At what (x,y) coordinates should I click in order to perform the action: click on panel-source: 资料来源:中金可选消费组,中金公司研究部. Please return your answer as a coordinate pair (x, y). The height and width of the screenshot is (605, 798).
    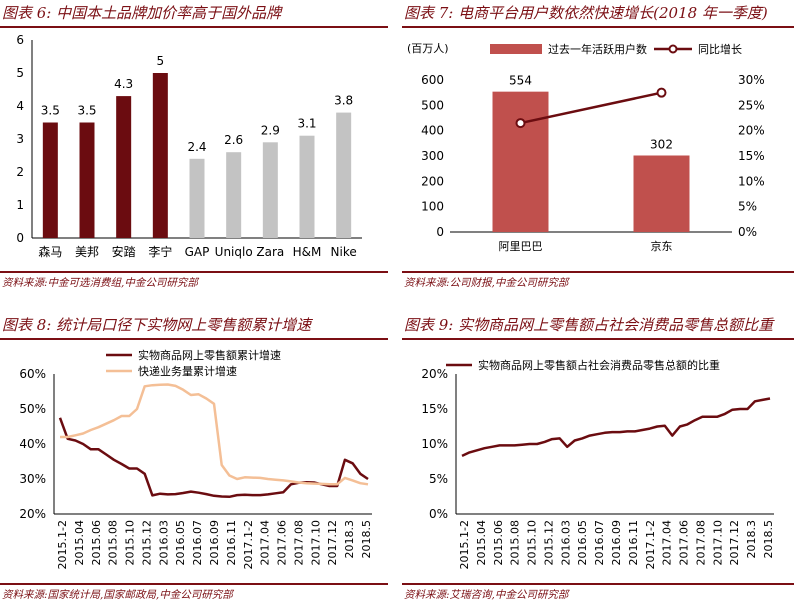
    Looking at the image, I should click on (100, 283).